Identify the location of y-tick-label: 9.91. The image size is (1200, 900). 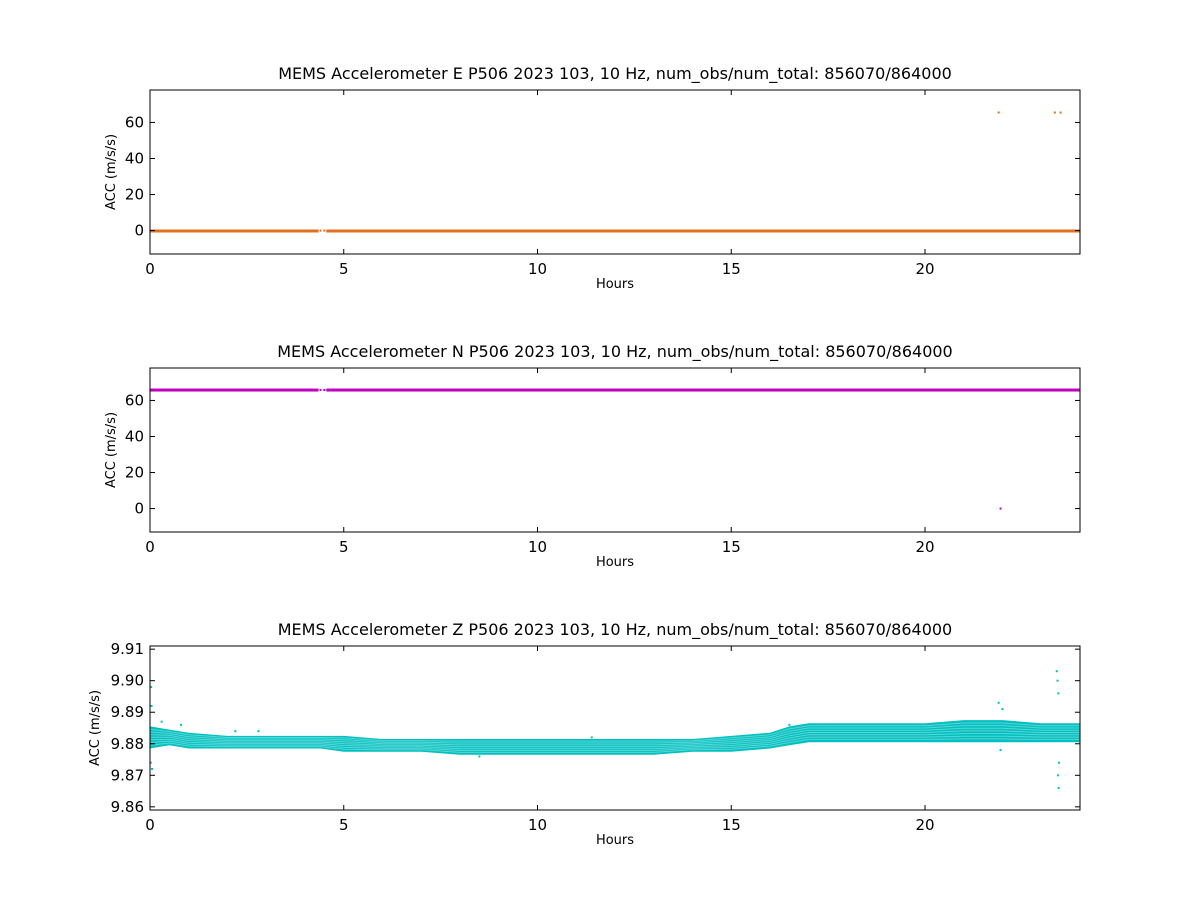
(127, 649).